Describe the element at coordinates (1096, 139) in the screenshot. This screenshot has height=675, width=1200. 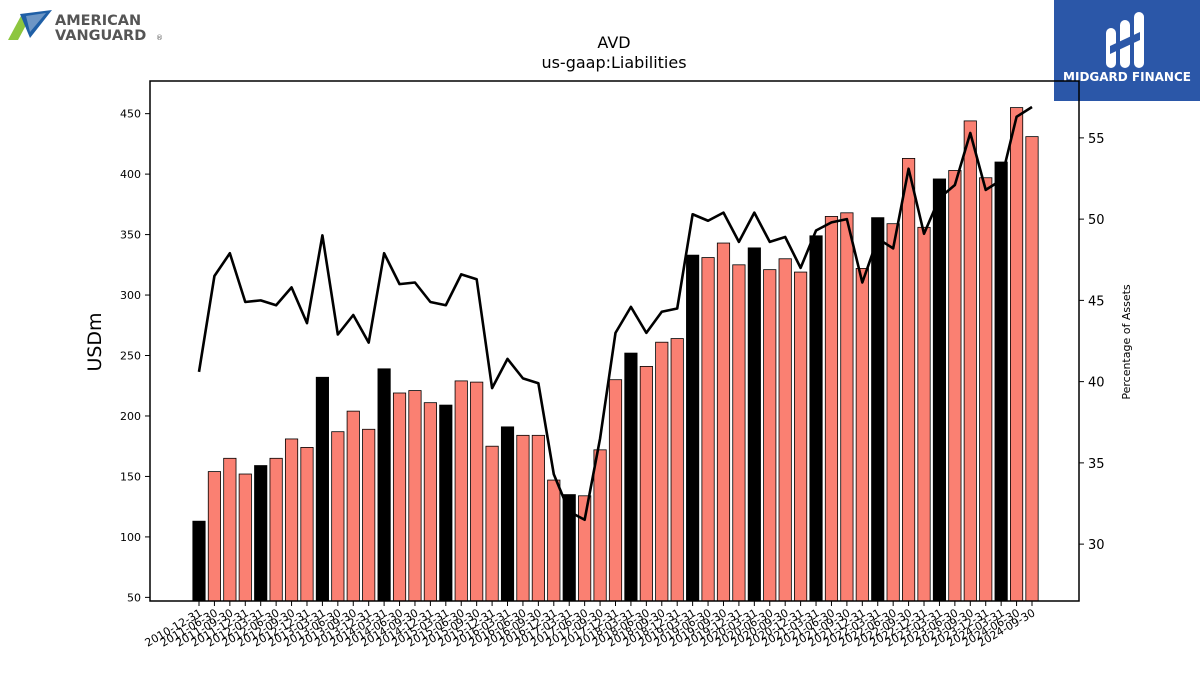
I see `y2-tick-label: 55` at that location.